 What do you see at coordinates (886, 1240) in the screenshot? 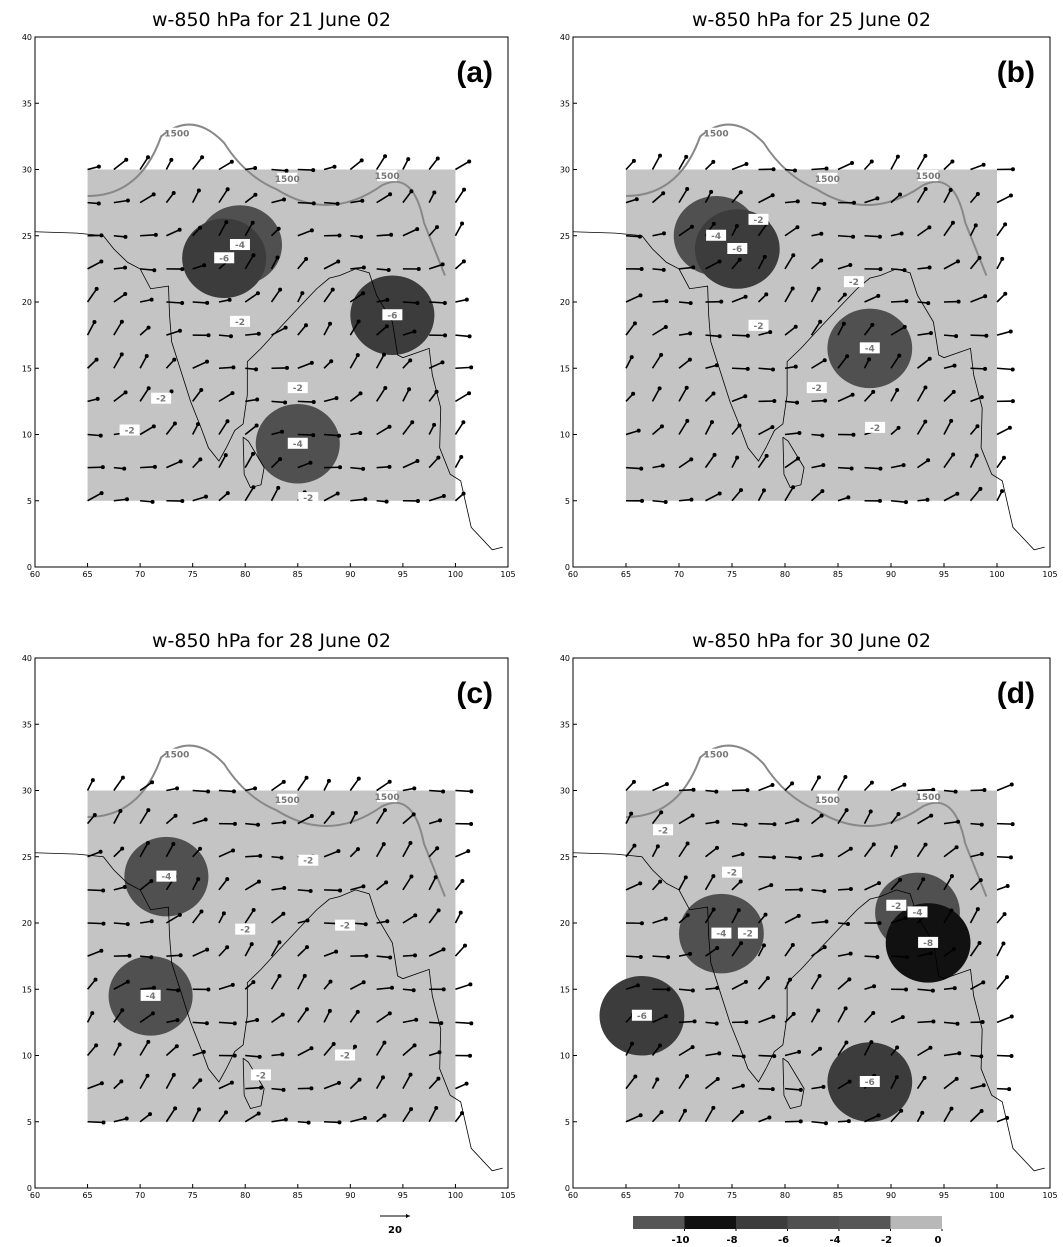
I see `colorbar-label: -2` at bounding box center [886, 1240].